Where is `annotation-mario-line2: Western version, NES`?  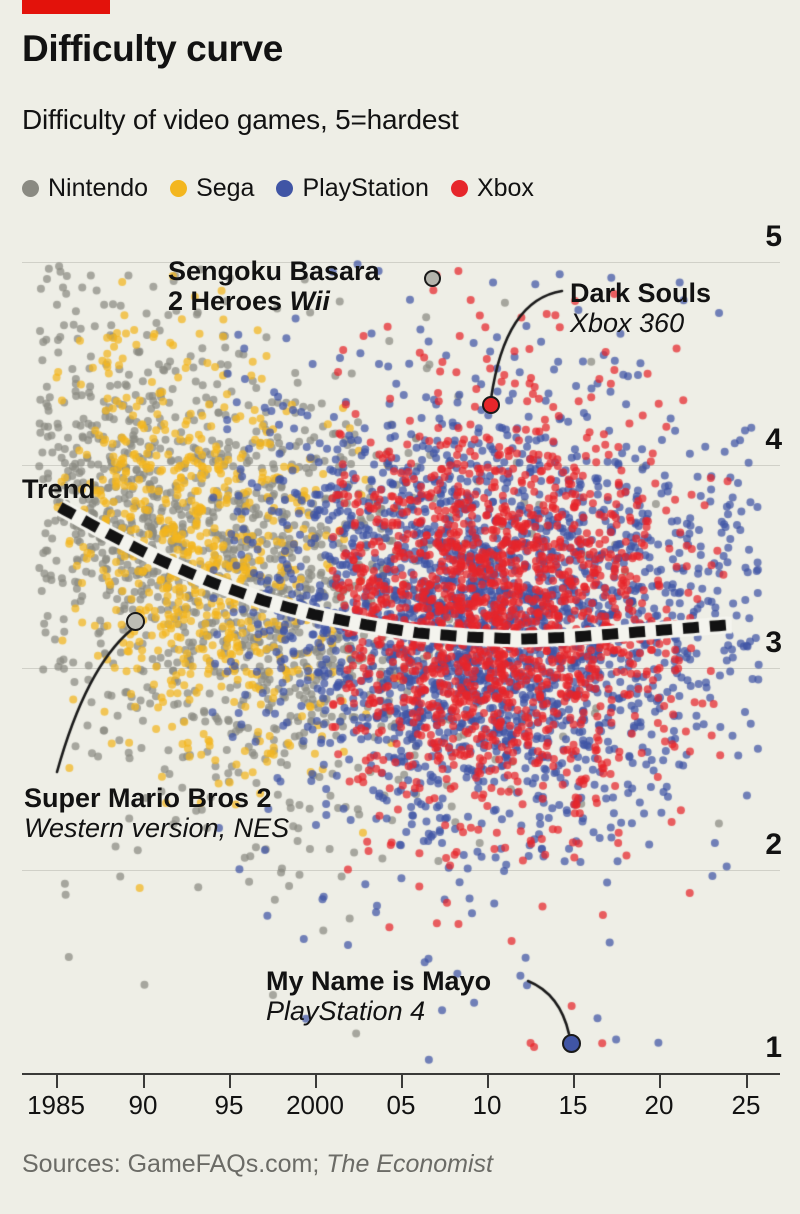
annotation-mario-line2: Western version, NES is located at coordinates (157, 828).